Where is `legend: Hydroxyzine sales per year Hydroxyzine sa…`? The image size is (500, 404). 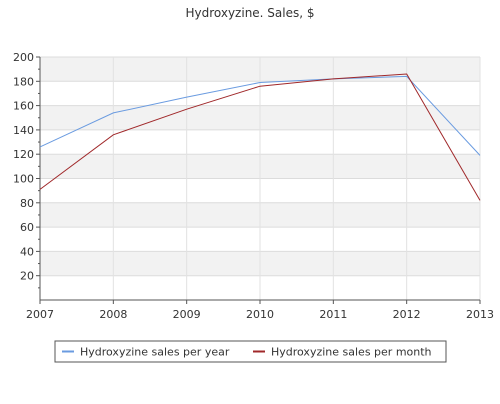 legend: Hydroxyzine sales per year Hydroxyzine sa… is located at coordinates (250, 351).